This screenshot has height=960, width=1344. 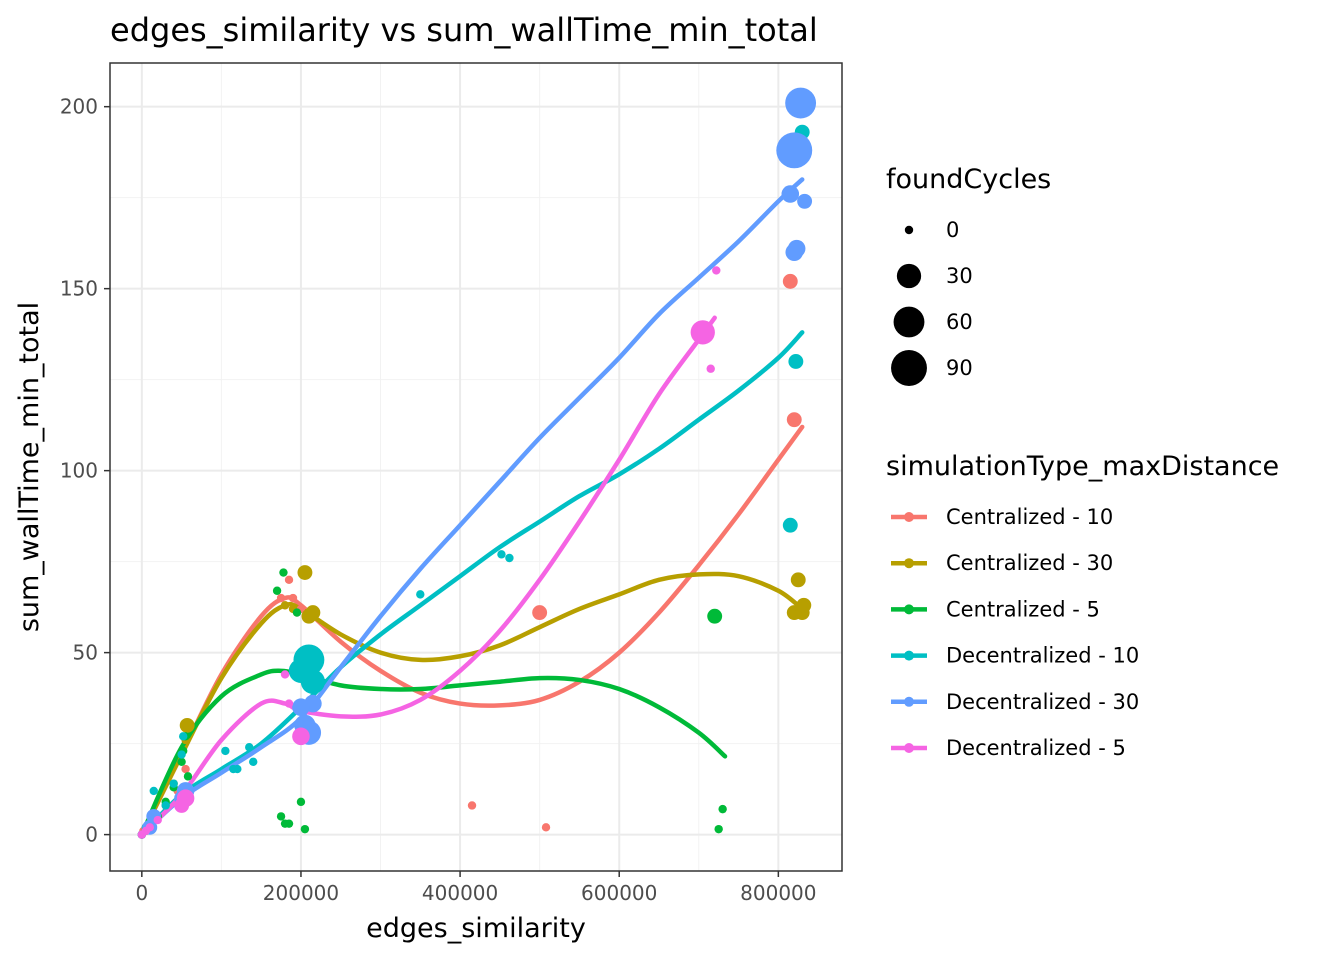 What do you see at coordinates (79, 471) in the screenshot?
I see `y-tick-label: 100` at bounding box center [79, 471].